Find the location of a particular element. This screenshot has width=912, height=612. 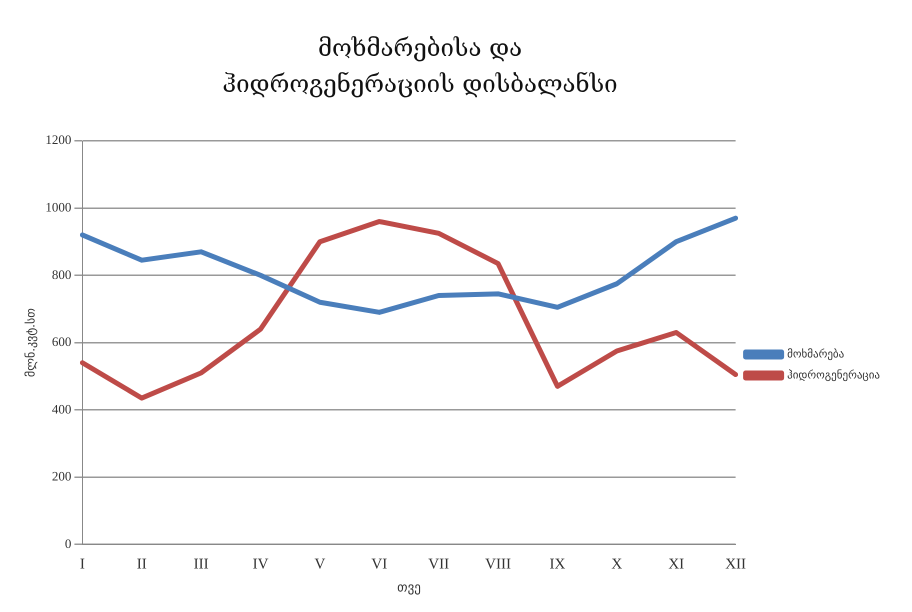

y-tick-label: 800 is located at coordinates (62, 274).